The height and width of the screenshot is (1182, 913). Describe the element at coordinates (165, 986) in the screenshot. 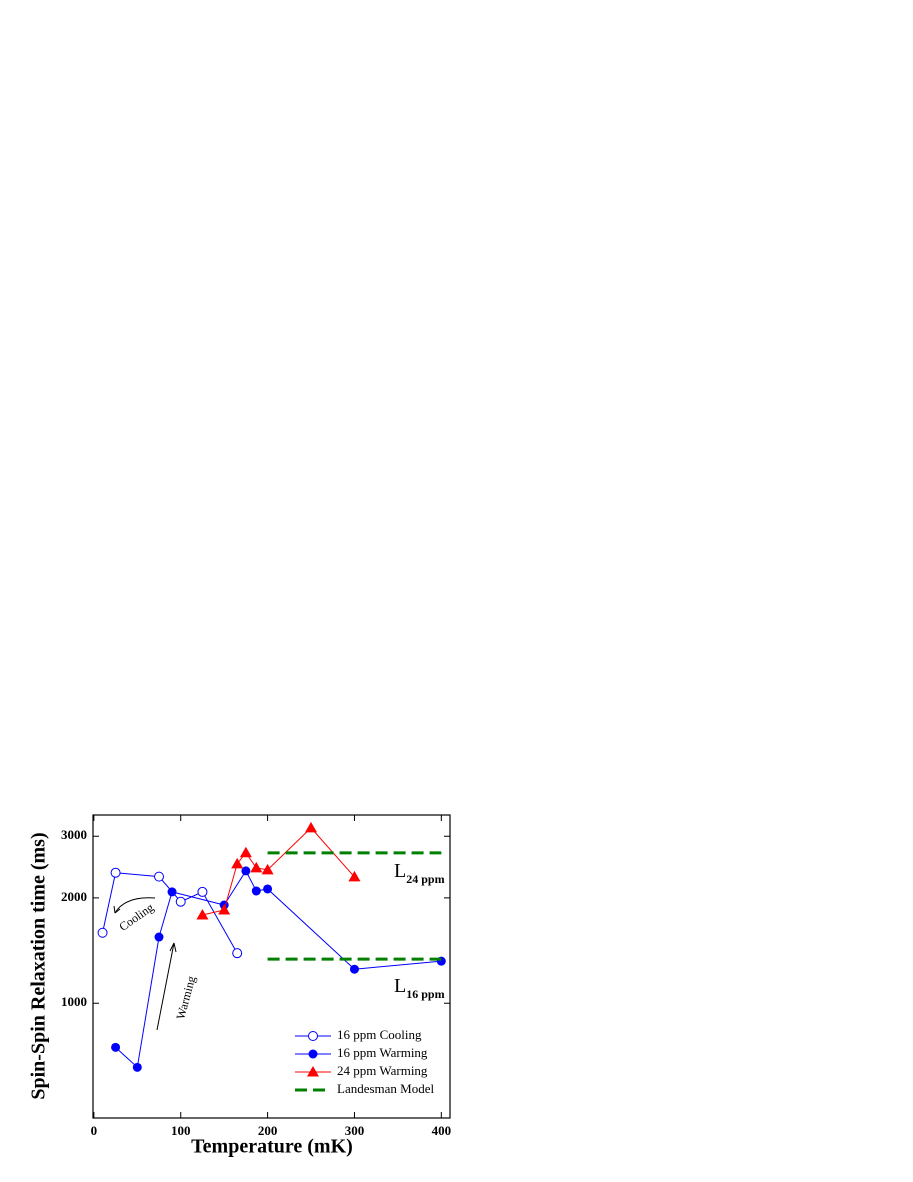

I see `warming-arrow` at that location.